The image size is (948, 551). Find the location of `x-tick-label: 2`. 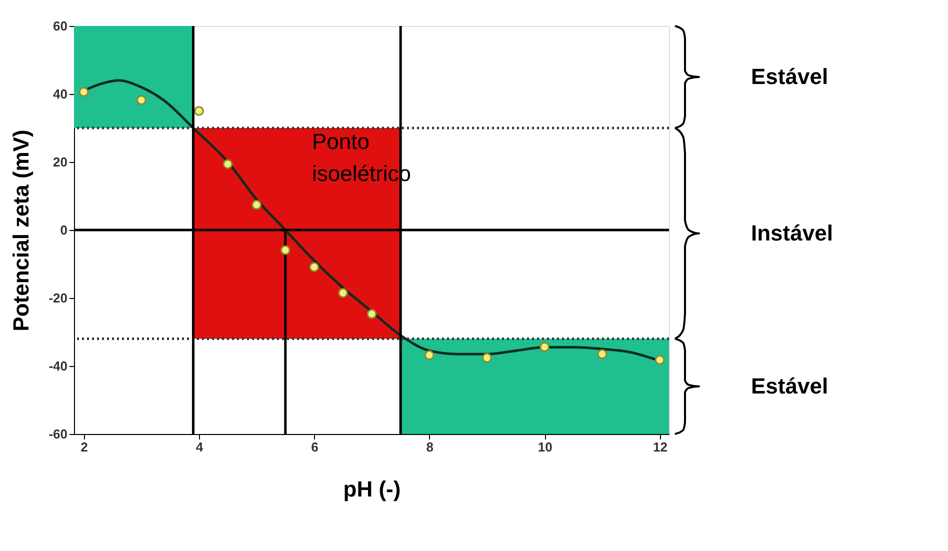

x-tick-label: 2 is located at coordinates (84, 447).